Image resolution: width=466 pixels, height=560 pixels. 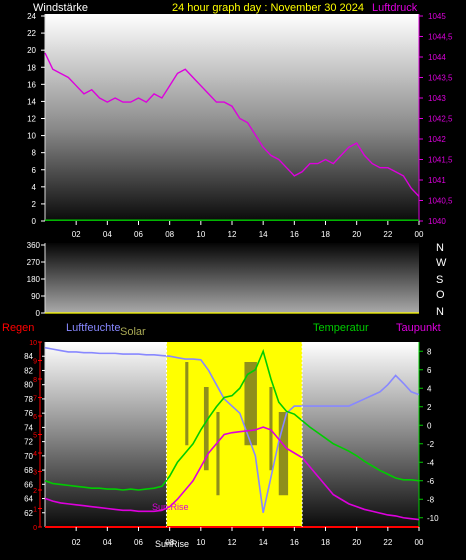 What do you see at coordinates (419, 542) in the screenshot?
I see `x-tick-label: 00` at bounding box center [419, 542].